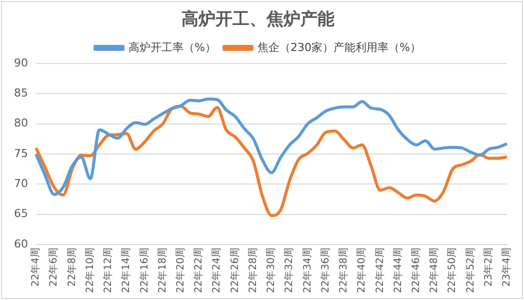 The image size is (524, 300). Describe the element at coordinates (434, 271) in the screenshot. I see `x-tick-label: 22年48周` at that location.